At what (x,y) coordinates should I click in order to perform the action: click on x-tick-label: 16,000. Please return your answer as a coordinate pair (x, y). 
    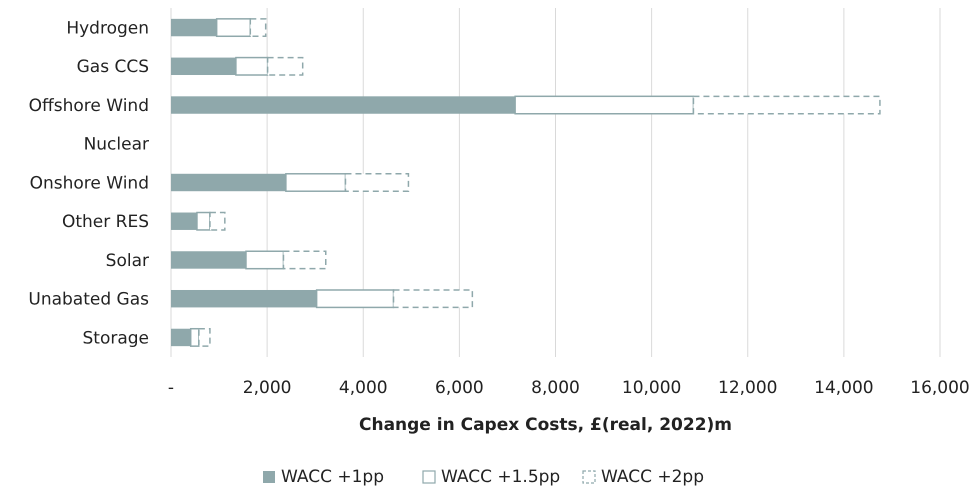
    Looking at the image, I should click on (940, 388).